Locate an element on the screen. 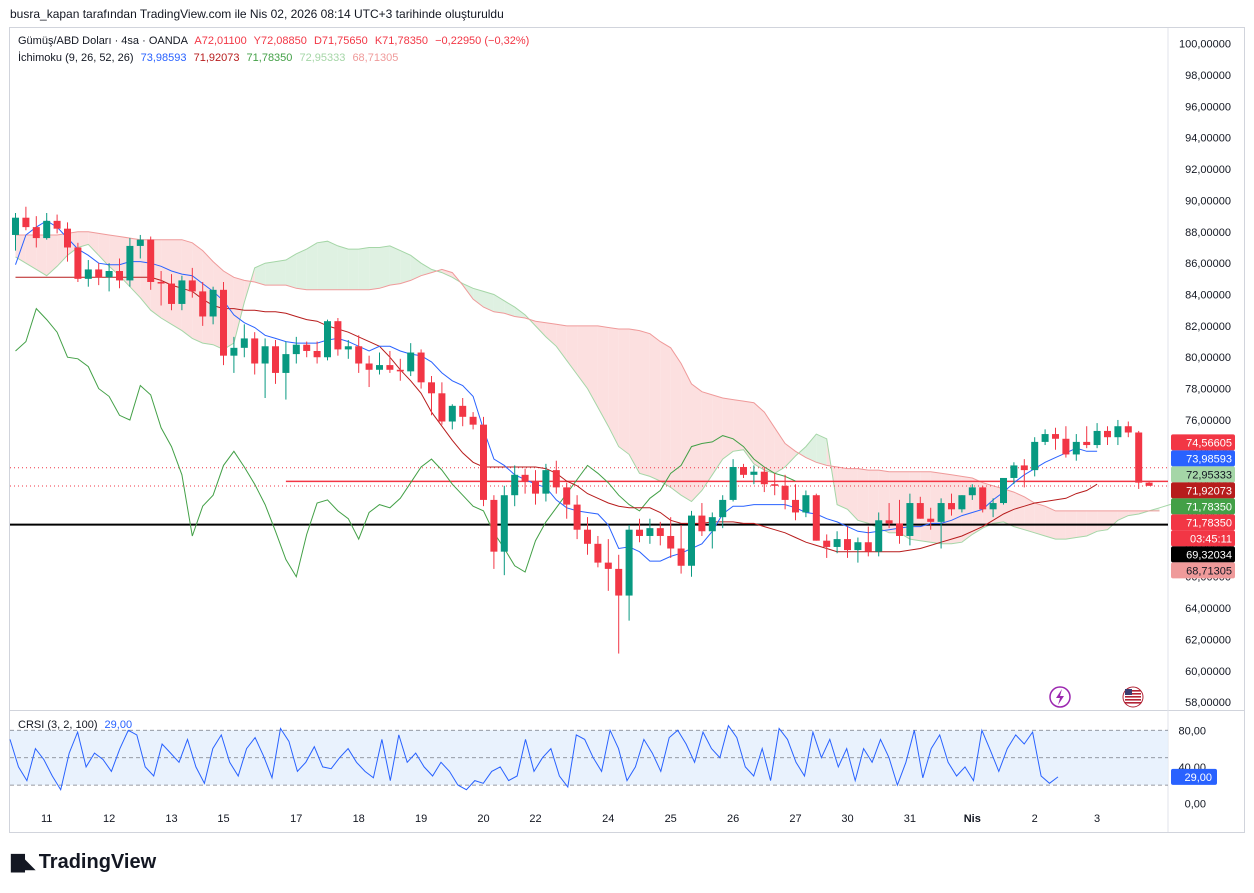 This screenshot has height=893, width=1254. price-tag-label: 69,32034 is located at coordinates (1209, 555).